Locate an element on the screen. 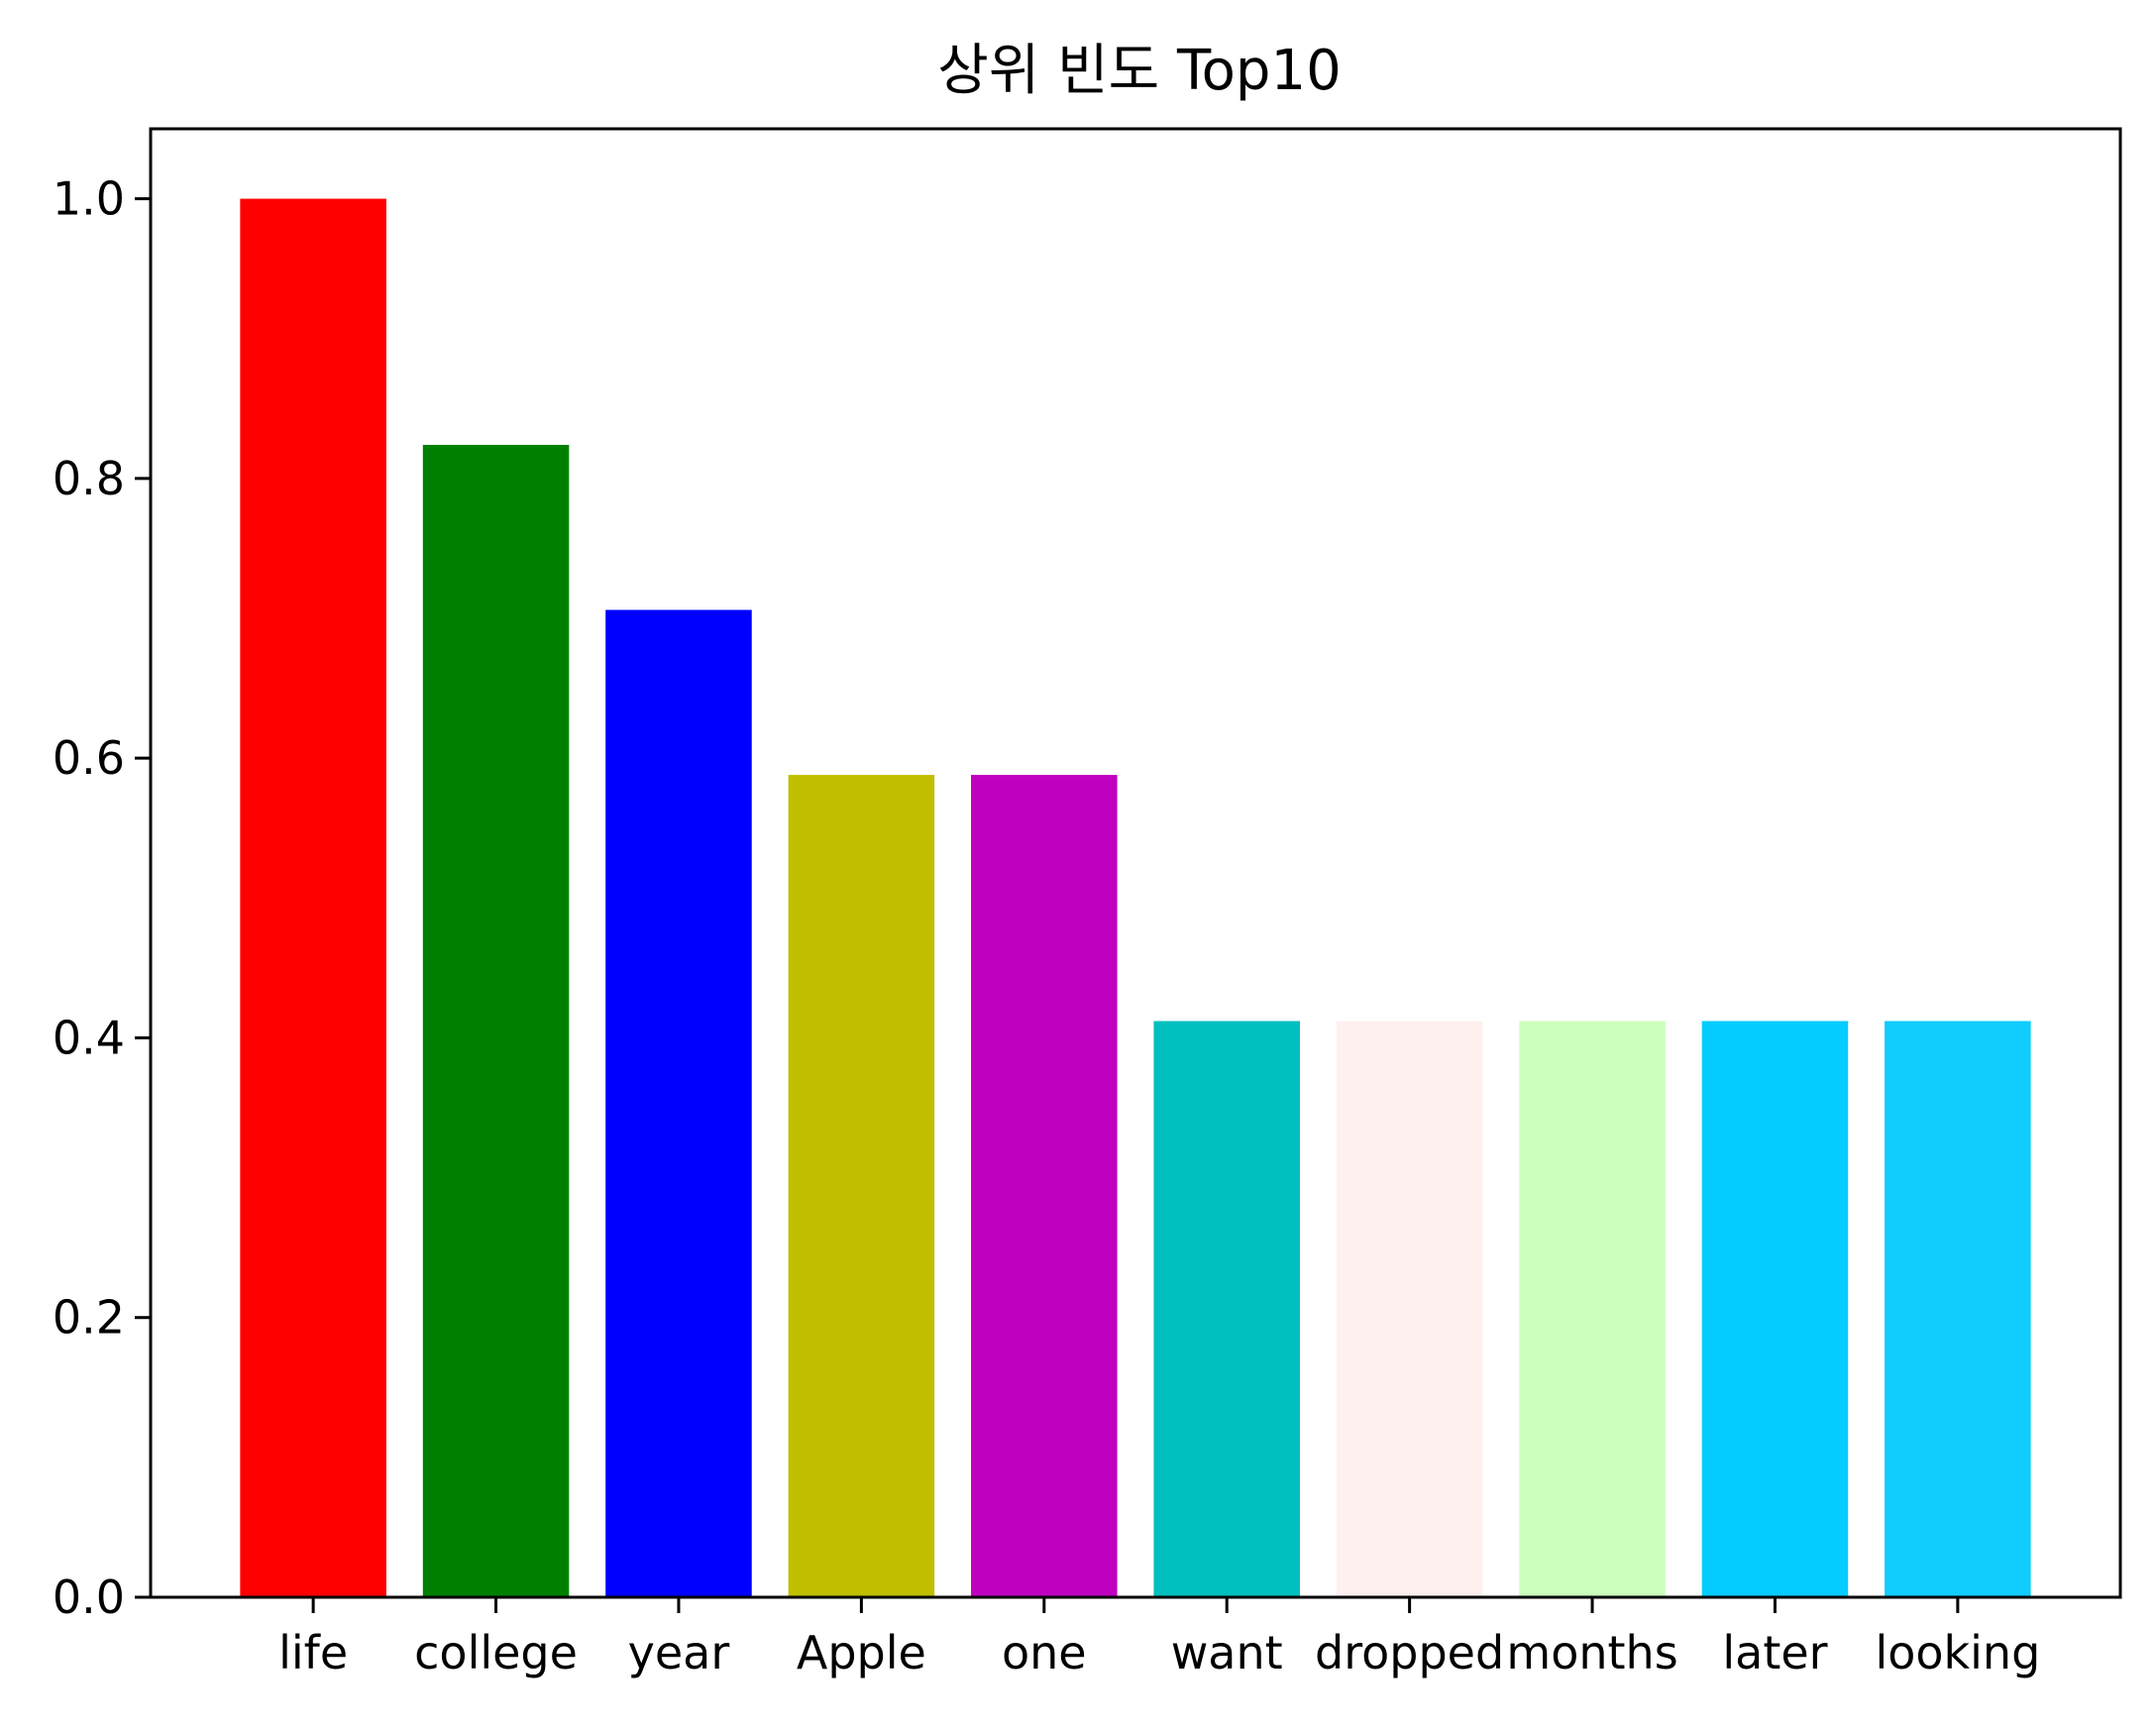 The width and height of the screenshot is (2156, 1732). y-axis: 0.0 0.2 0.4 0.6 0.8 1.0 is located at coordinates (102, 898).